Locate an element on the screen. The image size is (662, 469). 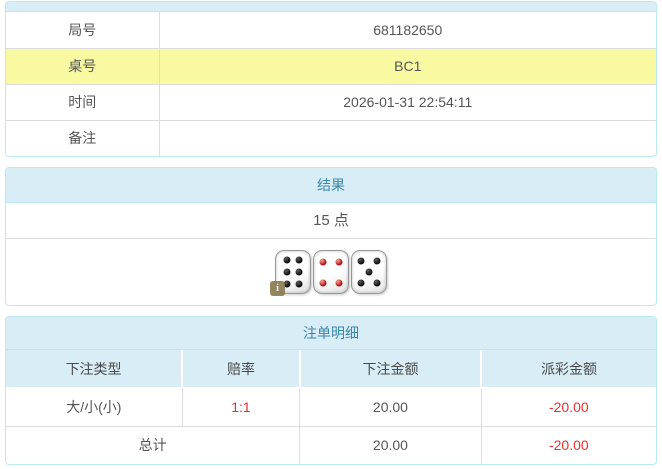
game-number-label: 局号 is located at coordinates (83, 30).